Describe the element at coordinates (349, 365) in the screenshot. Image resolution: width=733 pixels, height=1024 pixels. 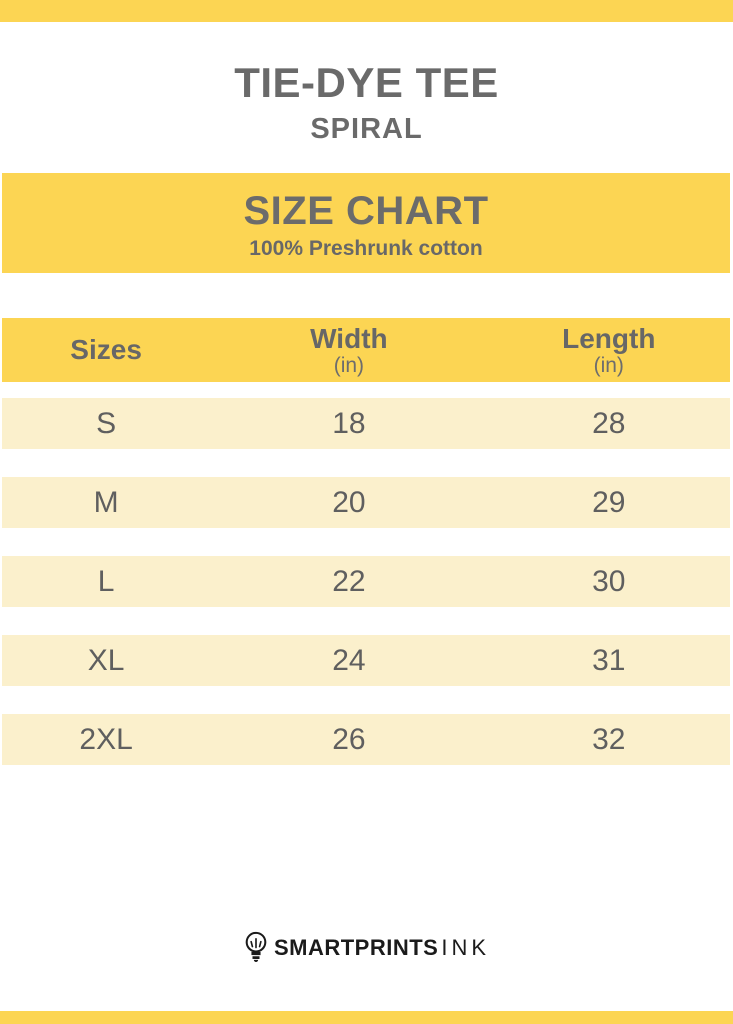
I see `column-unit-width: (in)` at that location.